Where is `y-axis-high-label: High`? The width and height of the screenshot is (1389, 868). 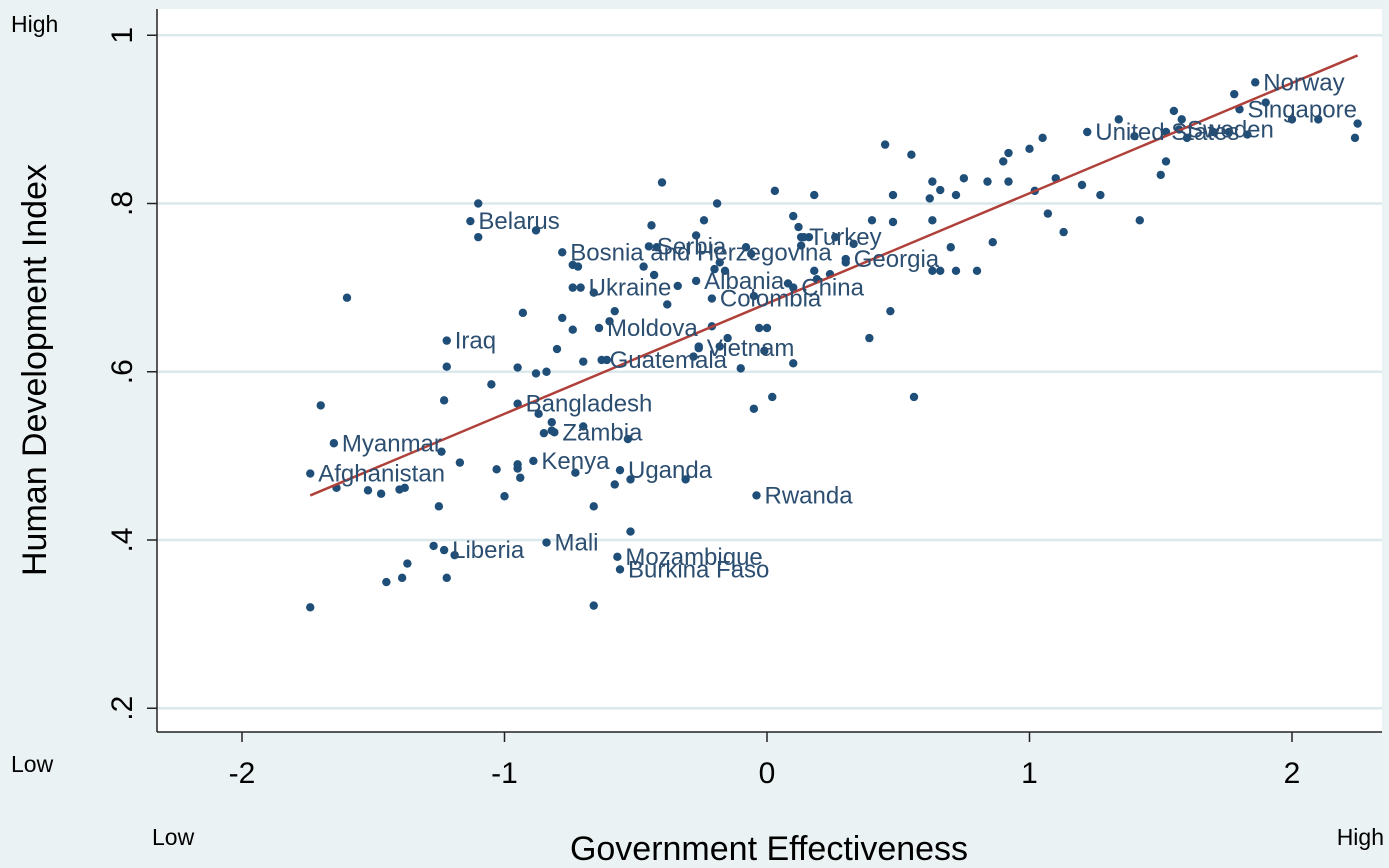
y-axis-high-label: High is located at coordinates (34, 24).